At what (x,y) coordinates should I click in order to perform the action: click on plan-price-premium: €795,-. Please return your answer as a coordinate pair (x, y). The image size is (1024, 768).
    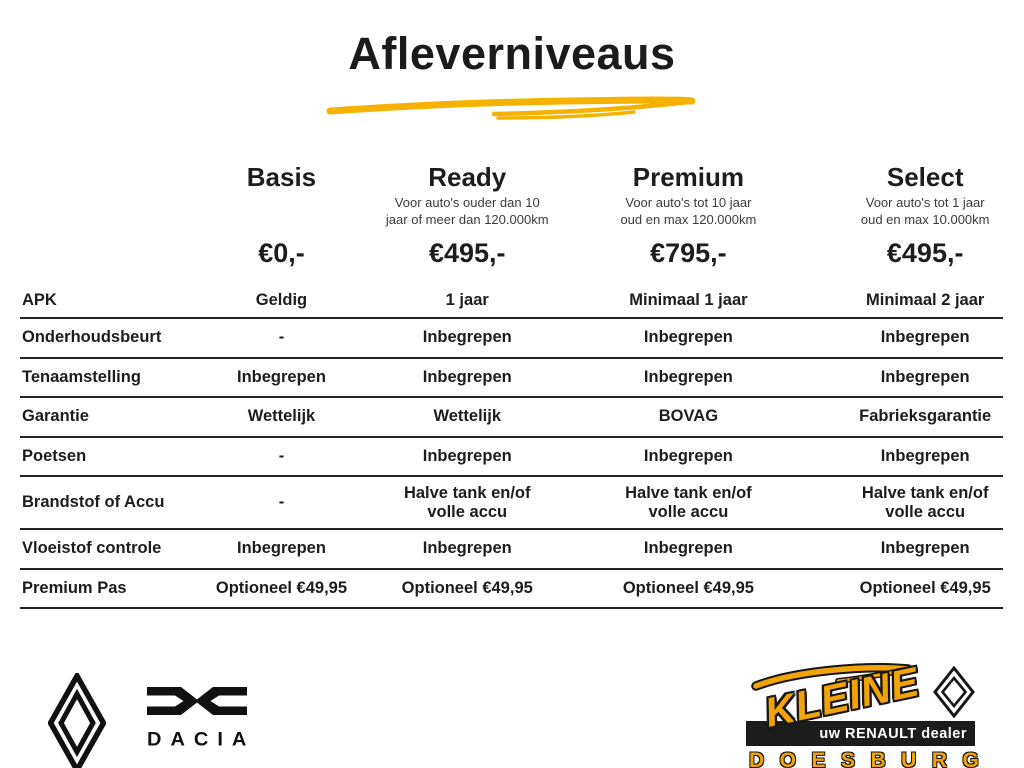
    Looking at the image, I should click on (688, 253).